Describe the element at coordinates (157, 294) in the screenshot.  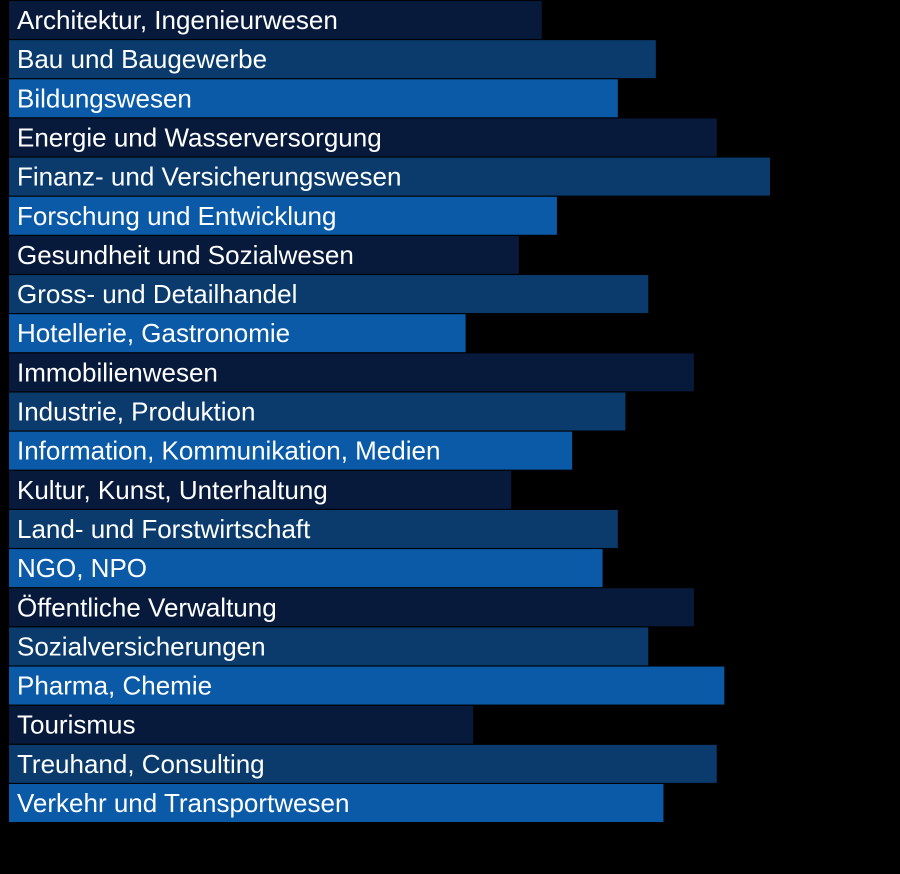
I see `bar-label: Gross- und Detailhandel` at that location.